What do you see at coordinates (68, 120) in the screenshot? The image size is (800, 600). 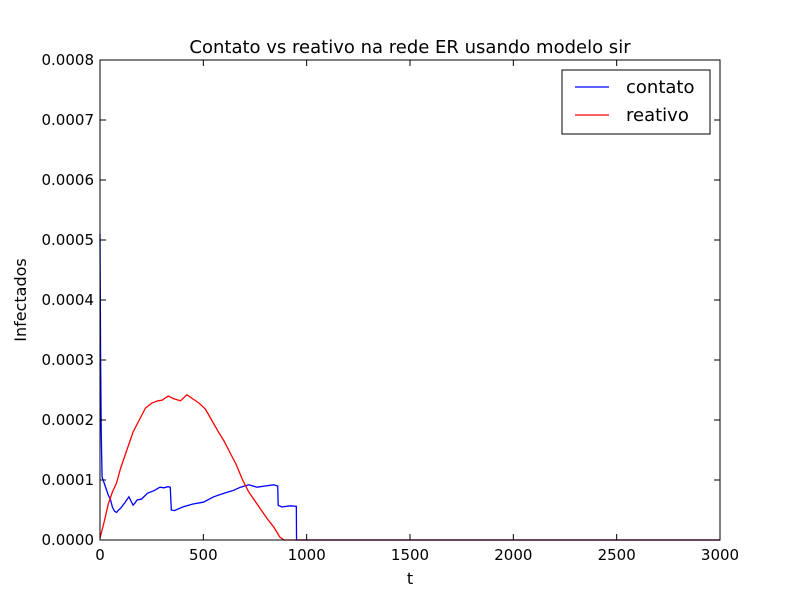 I see `y-tick-label: 0.0007` at bounding box center [68, 120].